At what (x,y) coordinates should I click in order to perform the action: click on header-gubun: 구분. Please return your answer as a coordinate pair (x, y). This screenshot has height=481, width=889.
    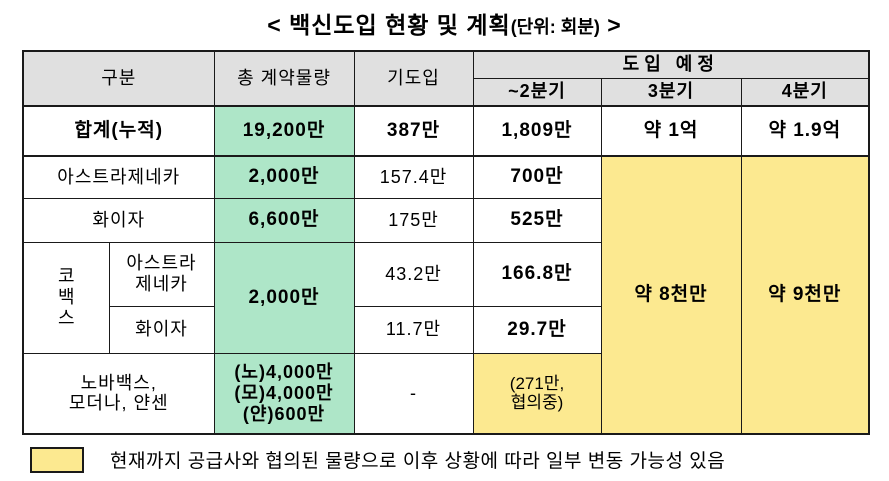
    Looking at the image, I should click on (118, 78).